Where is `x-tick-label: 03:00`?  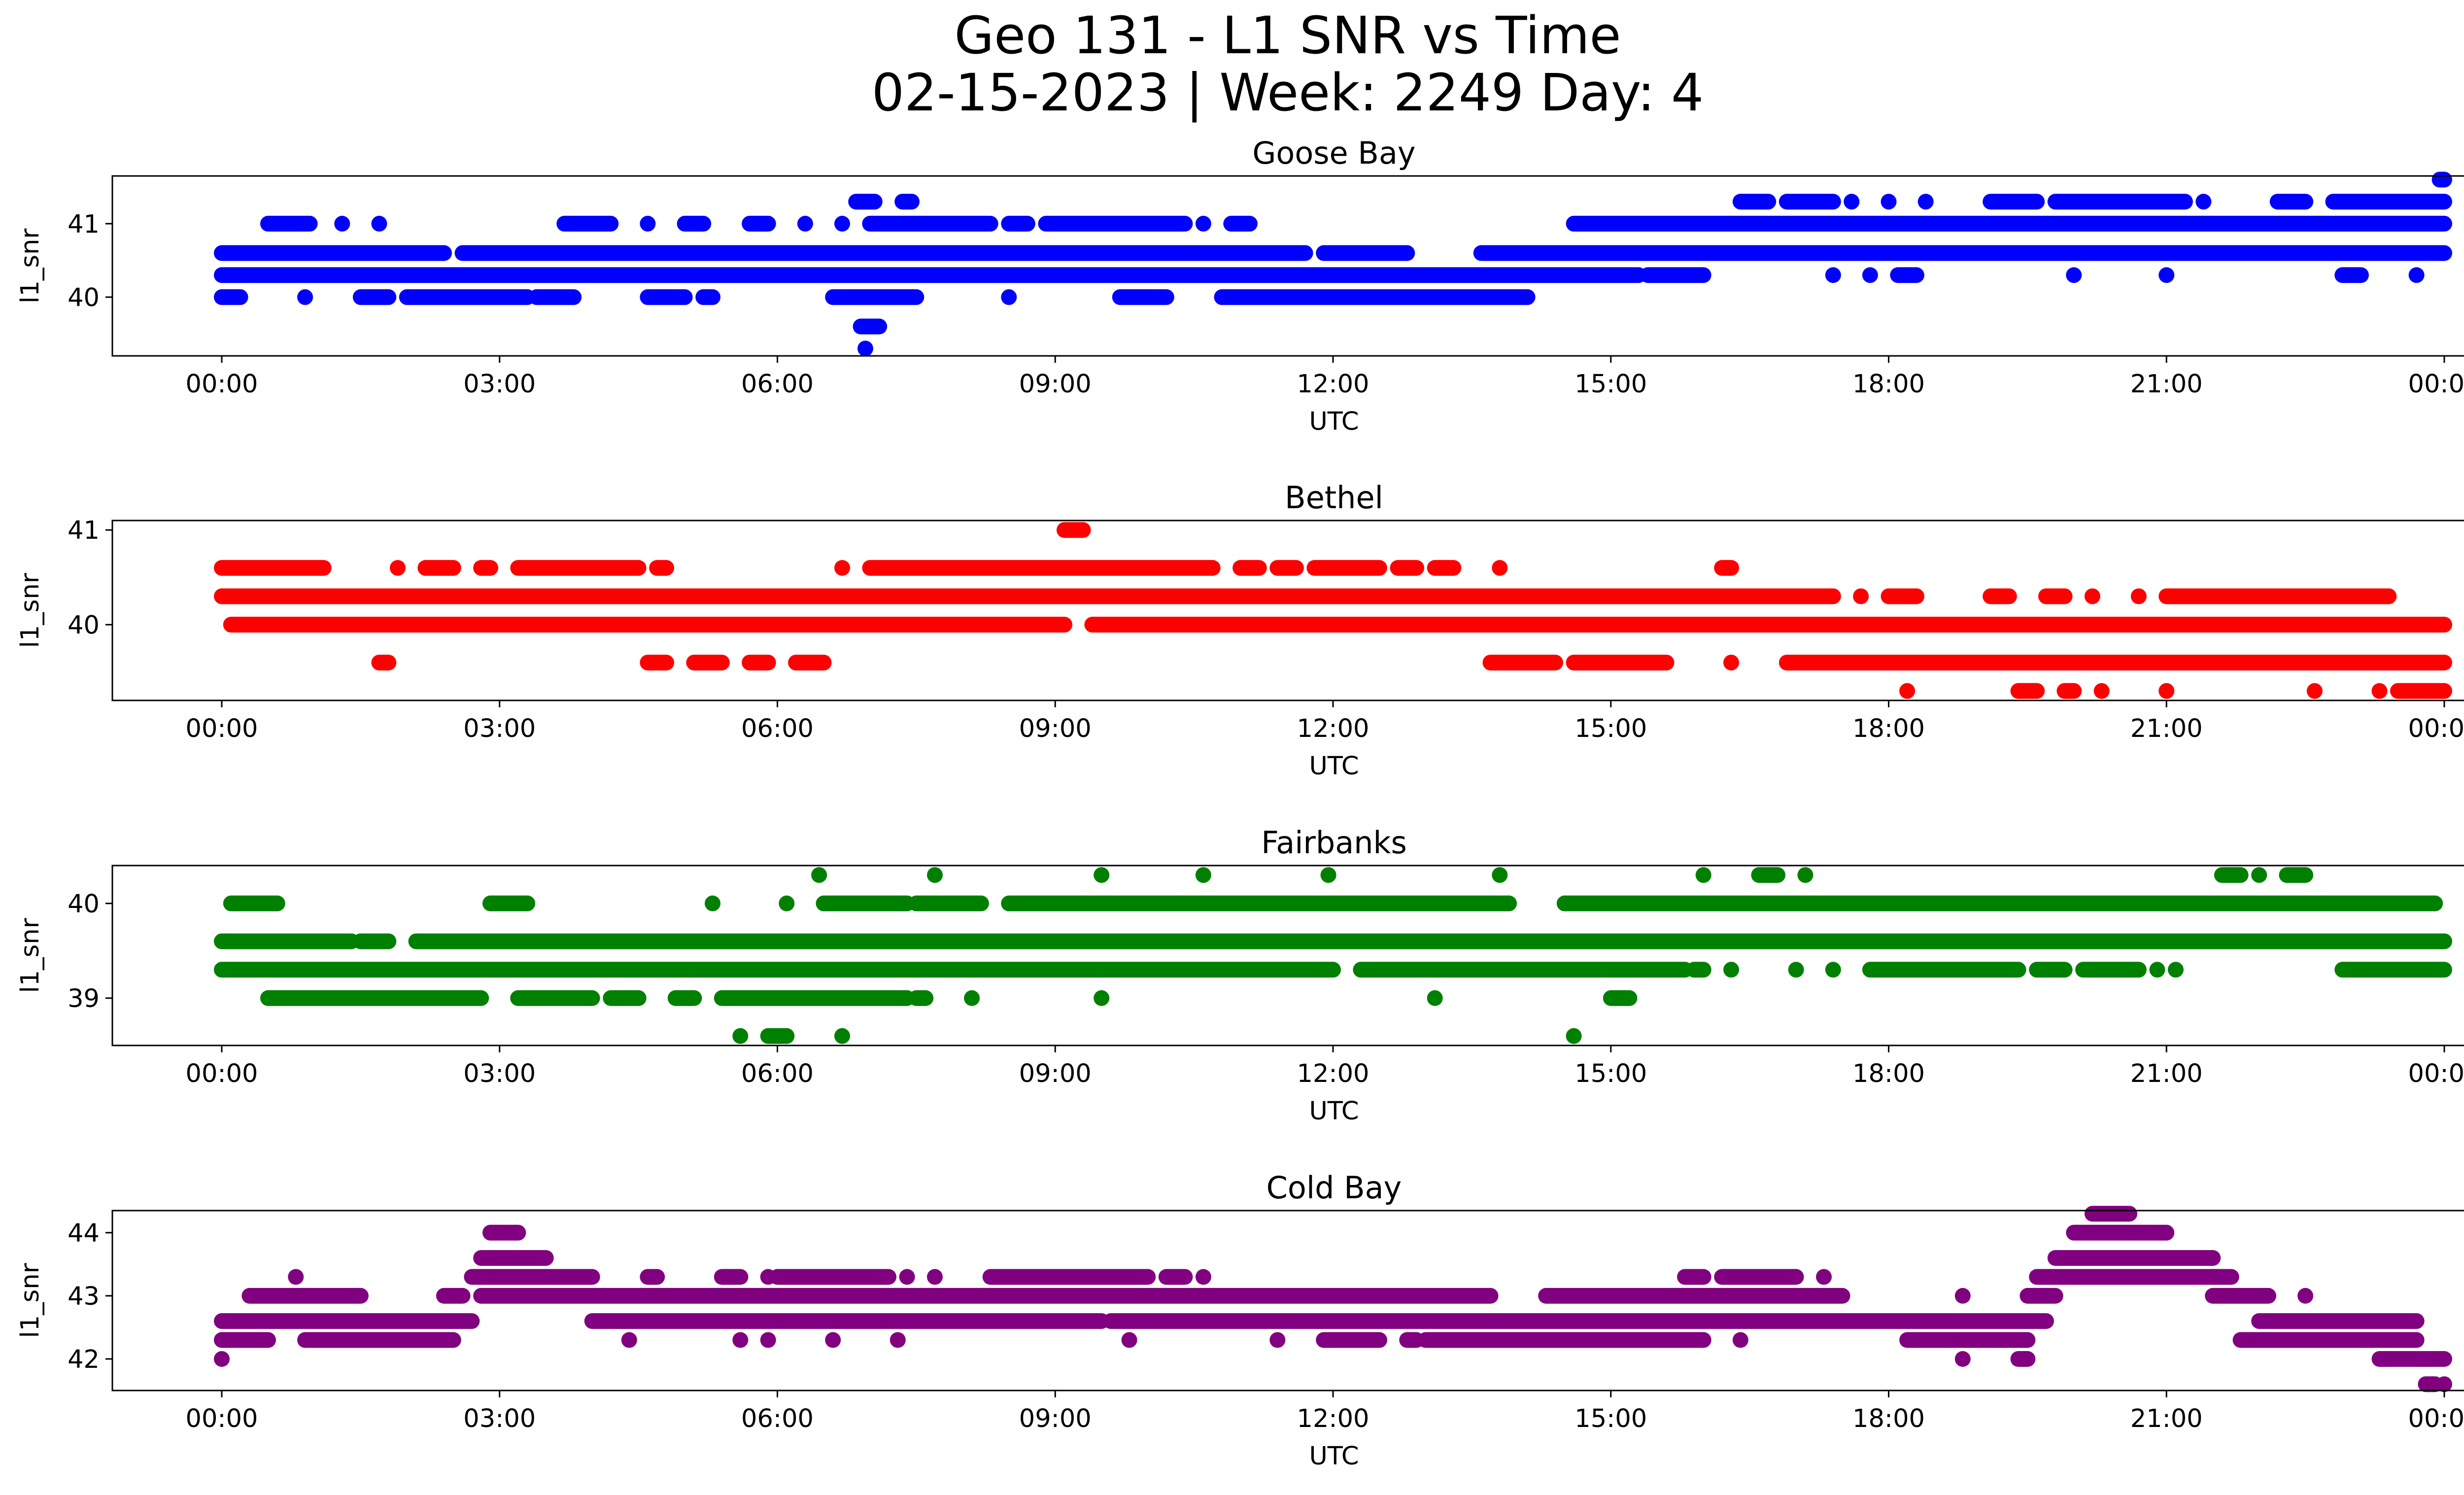
x-tick-label: 03:00 is located at coordinates (499, 728).